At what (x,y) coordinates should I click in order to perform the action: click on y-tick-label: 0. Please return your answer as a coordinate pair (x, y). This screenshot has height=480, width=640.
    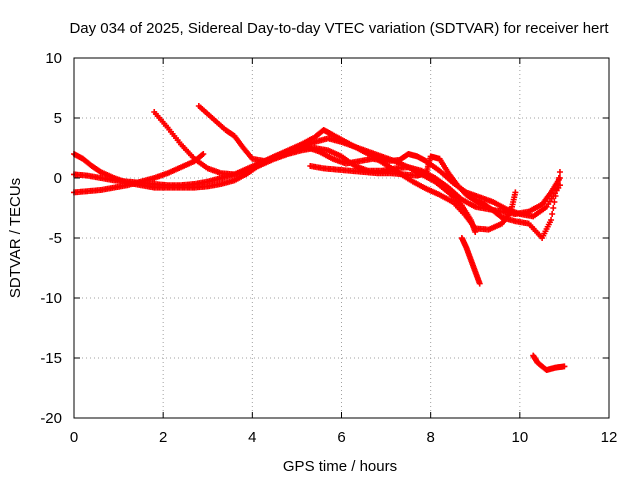
    Looking at the image, I should click on (58, 178).